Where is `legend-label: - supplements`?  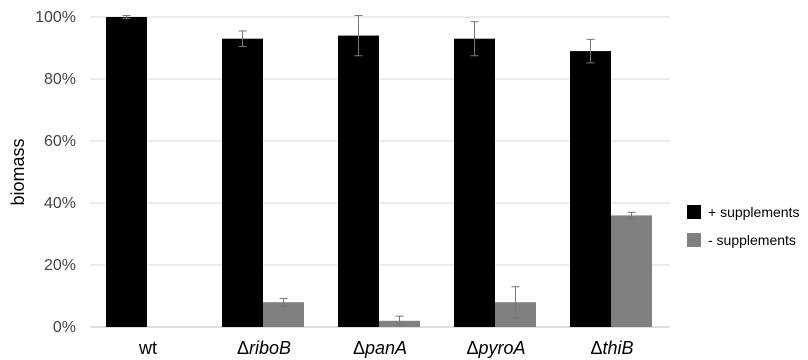
legend-label: - supplements is located at coordinates (752, 240).